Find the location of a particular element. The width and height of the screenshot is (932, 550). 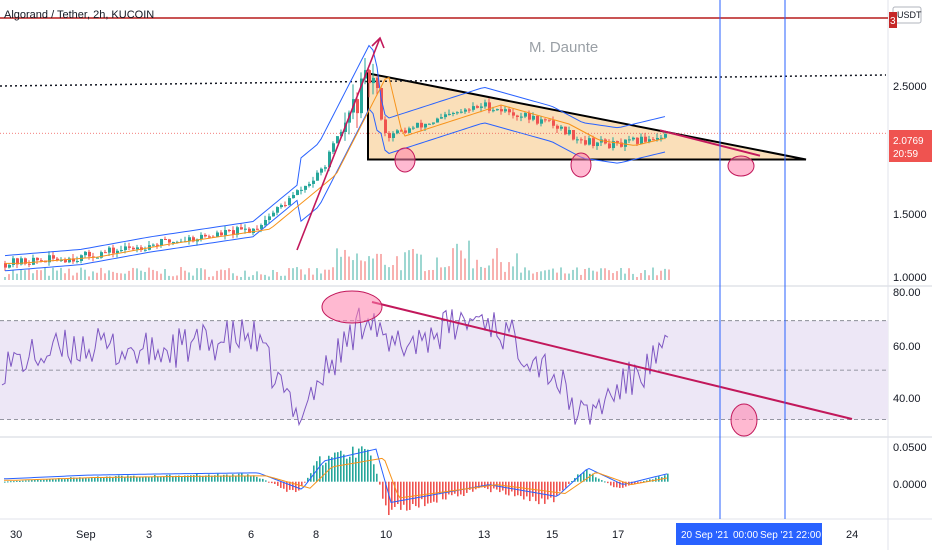

macd-line is located at coordinates (336, 475).